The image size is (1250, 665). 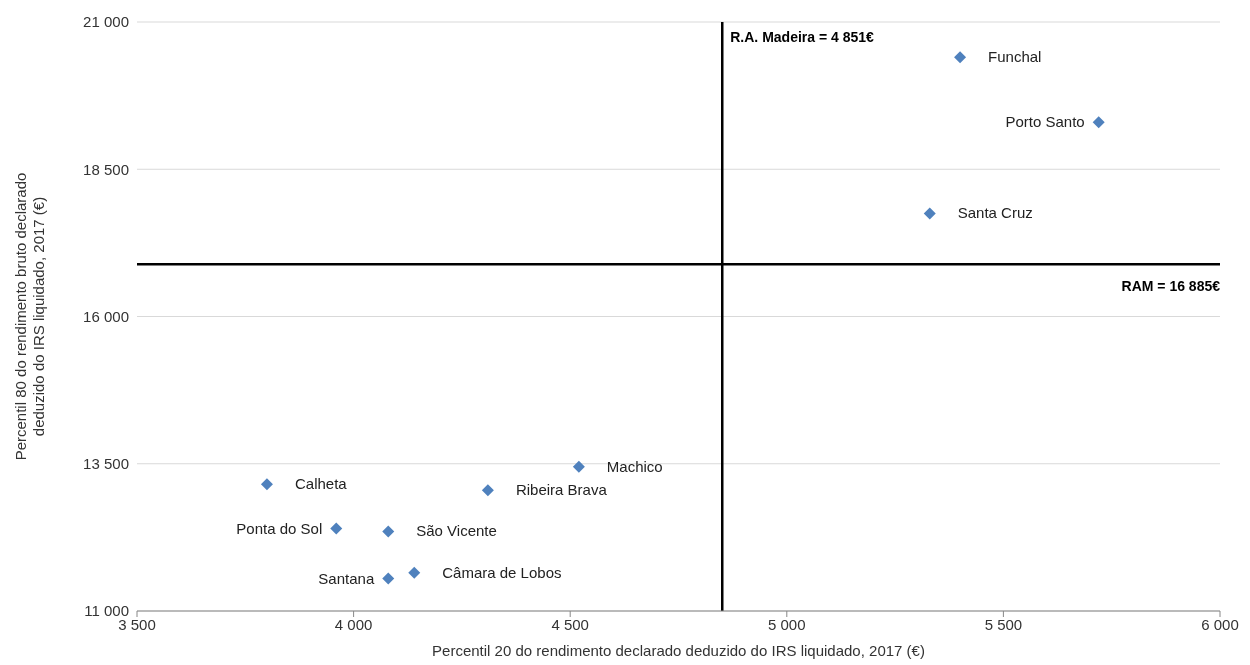 I want to click on x-tick-label: 6 000, so click(x=1220, y=624).